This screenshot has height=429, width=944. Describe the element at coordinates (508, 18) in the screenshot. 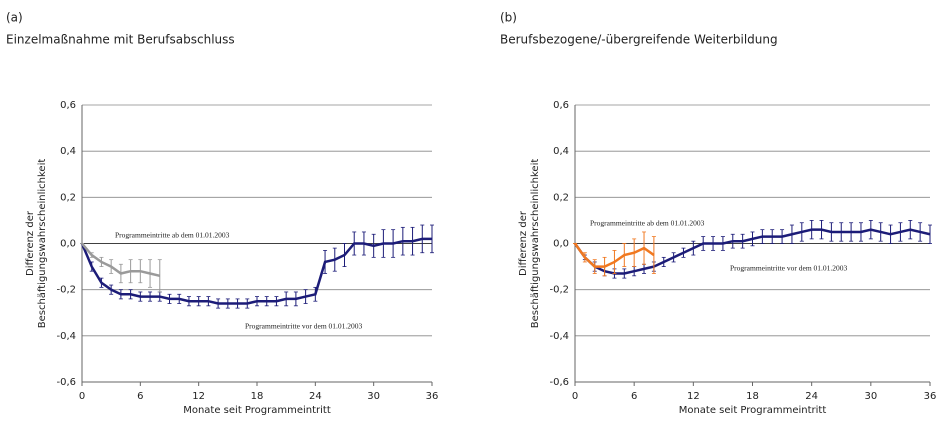

I see `panel-label: (b)` at that location.